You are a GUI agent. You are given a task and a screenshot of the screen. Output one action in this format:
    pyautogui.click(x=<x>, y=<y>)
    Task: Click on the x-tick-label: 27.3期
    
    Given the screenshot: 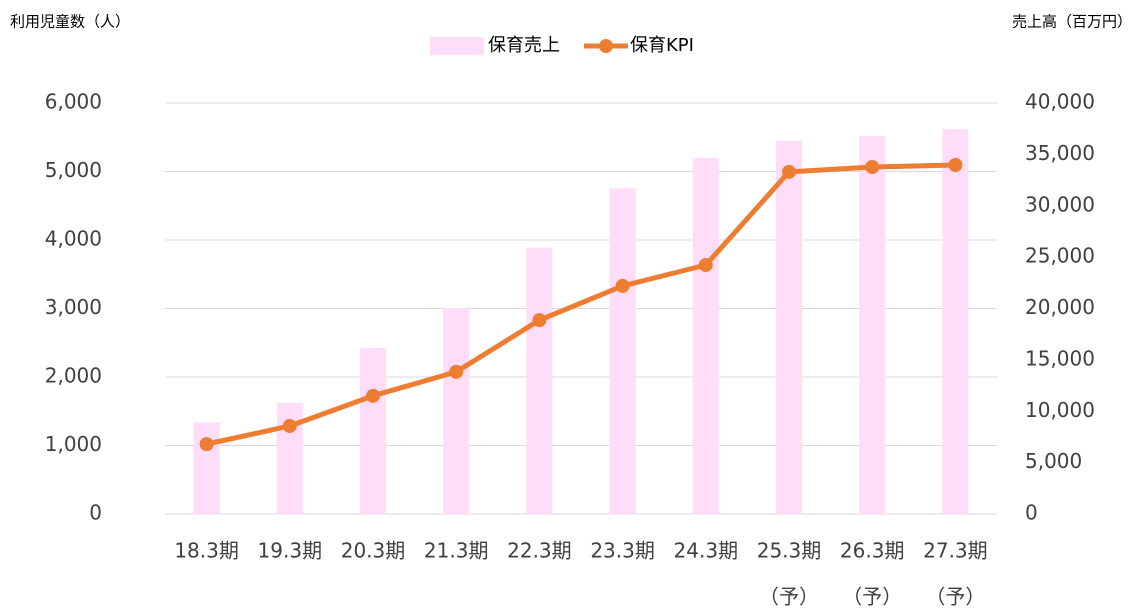 What is the action you would take?
    pyautogui.click(x=955, y=551)
    